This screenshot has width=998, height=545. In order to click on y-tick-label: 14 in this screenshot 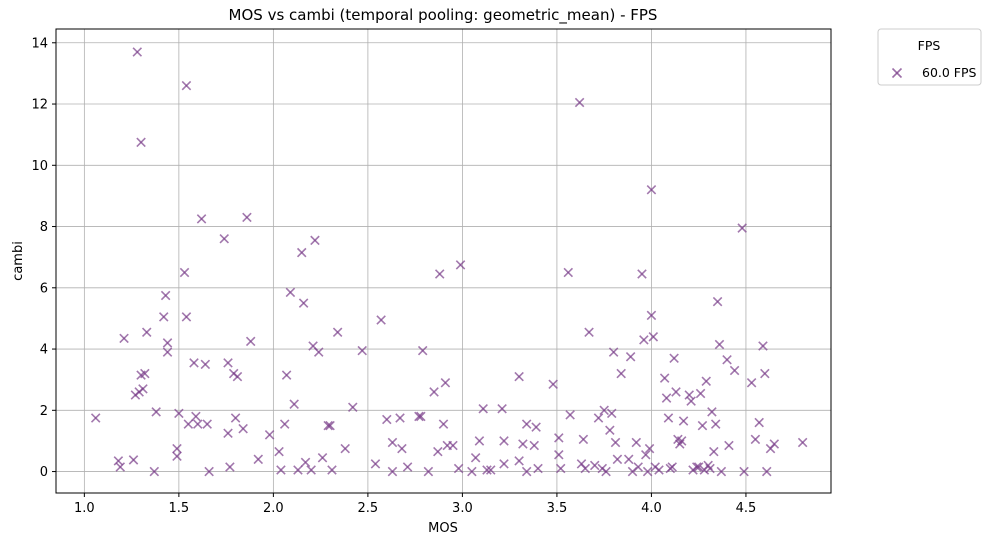, I will do `click(39, 43)`.